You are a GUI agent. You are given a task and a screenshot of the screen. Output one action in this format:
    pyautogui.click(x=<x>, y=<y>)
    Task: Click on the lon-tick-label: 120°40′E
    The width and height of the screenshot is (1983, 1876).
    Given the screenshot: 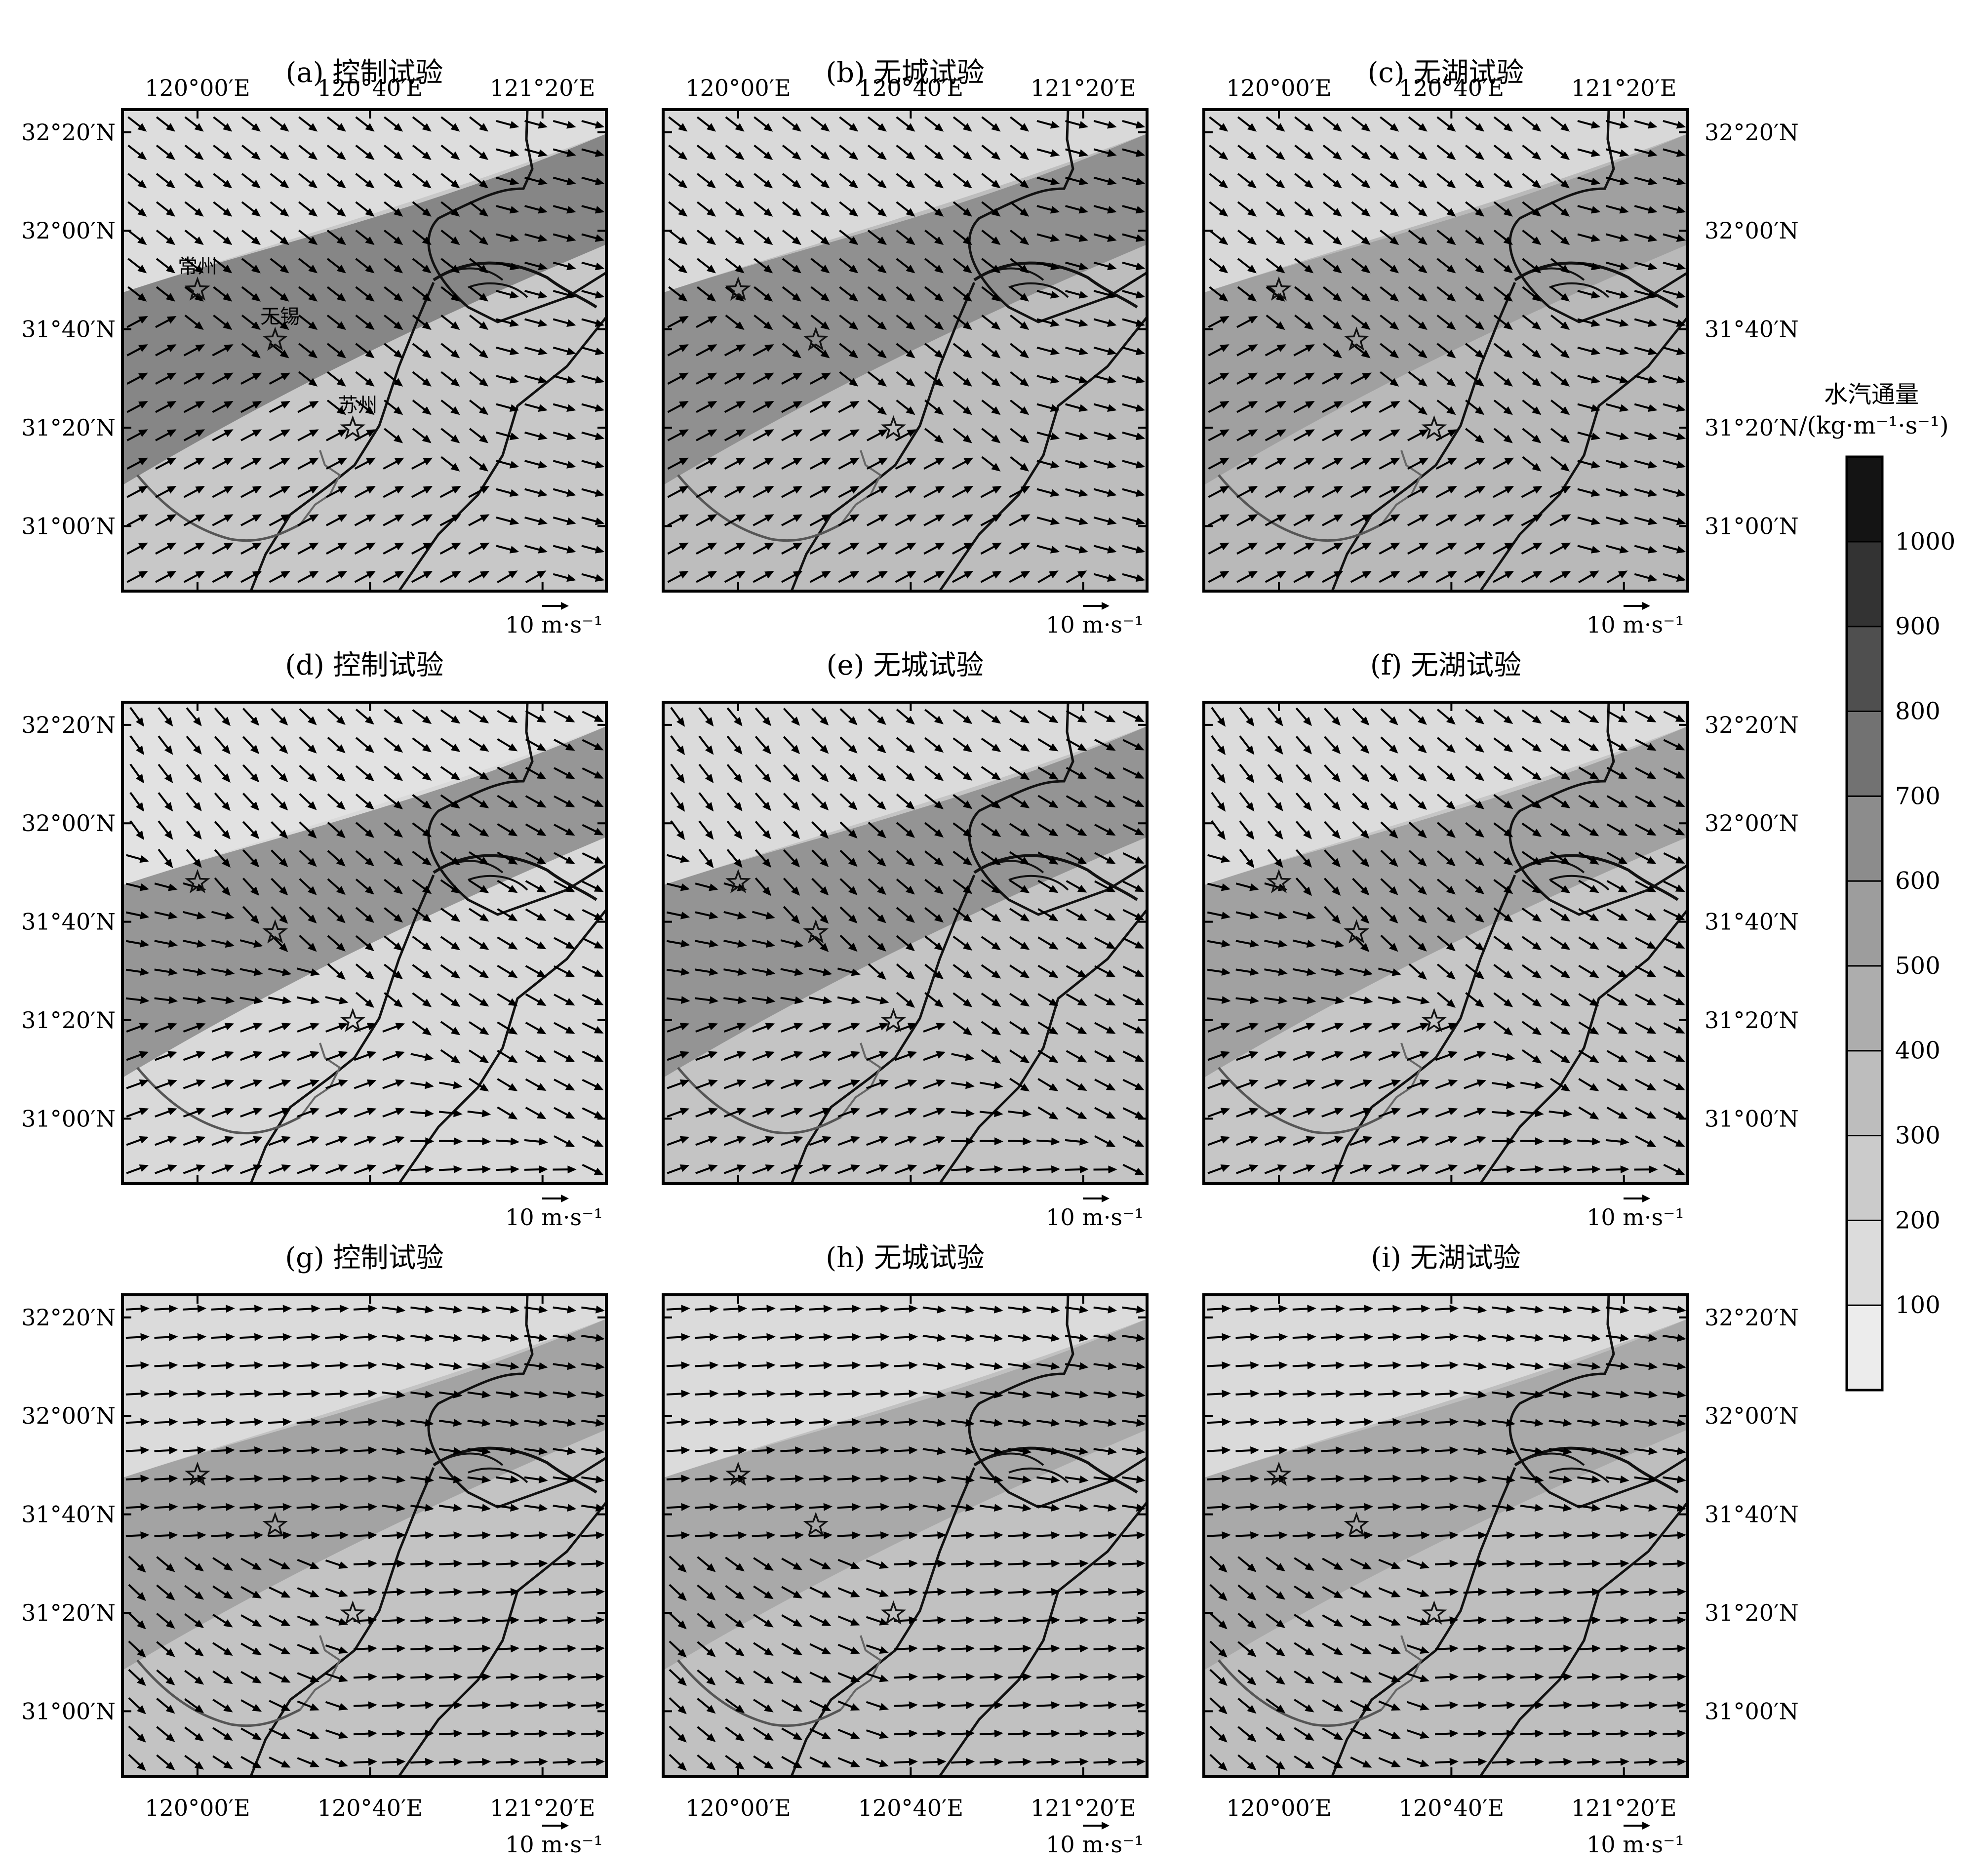 What is the action you would take?
    pyautogui.click(x=910, y=88)
    